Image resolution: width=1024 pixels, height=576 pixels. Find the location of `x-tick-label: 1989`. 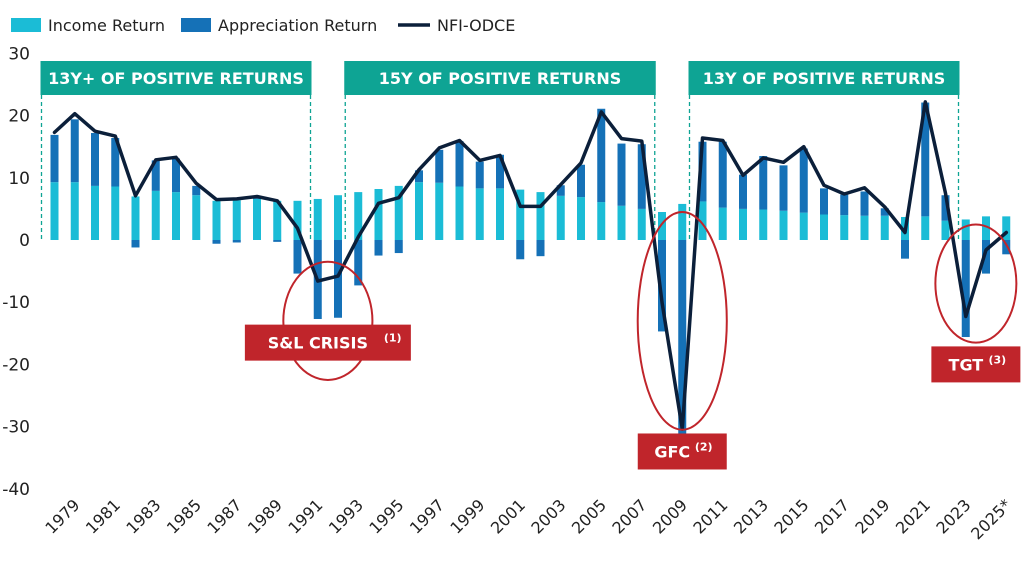

x-tick-label: 1989 is located at coordinates (265, 516).